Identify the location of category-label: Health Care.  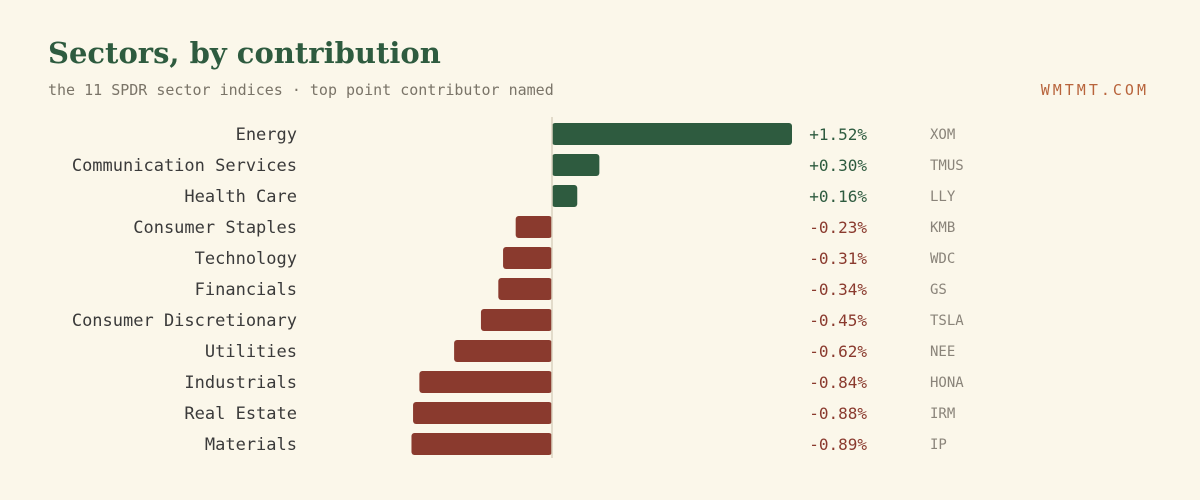
(240, 197).